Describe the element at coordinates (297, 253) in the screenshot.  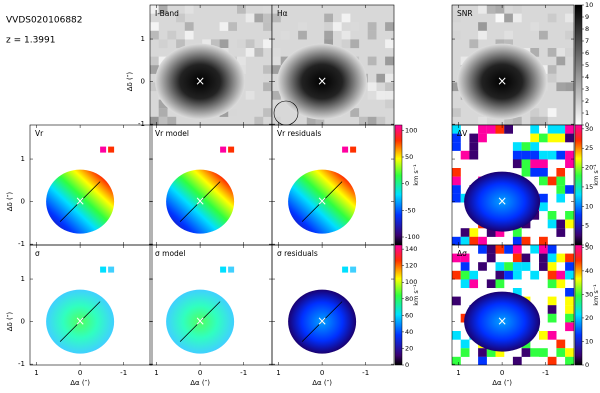
I see `panel-label: σ residuals` at that location.